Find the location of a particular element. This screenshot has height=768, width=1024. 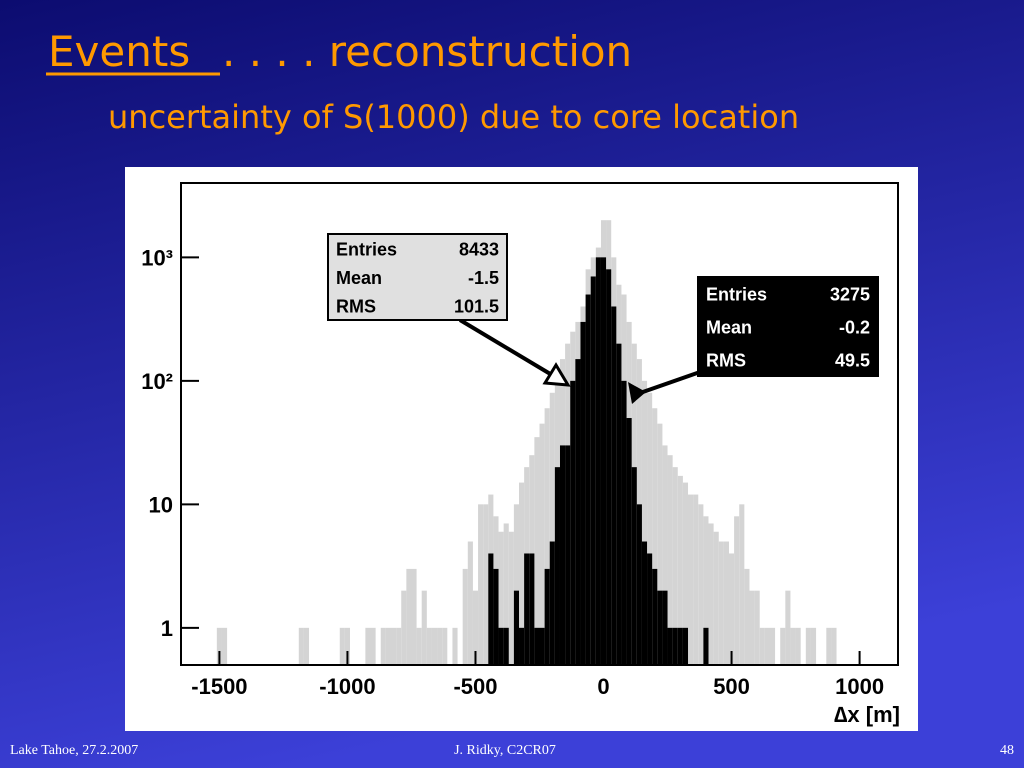

y-tick-label: 10³ is located at coordinates (157, 257).